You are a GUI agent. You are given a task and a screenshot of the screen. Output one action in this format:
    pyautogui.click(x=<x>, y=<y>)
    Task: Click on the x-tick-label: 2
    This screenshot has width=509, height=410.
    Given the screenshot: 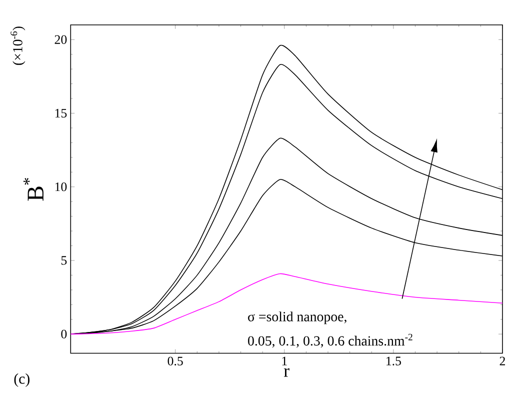 What is the action you would take?
    pyautogui.click(x=502, y=361)
    